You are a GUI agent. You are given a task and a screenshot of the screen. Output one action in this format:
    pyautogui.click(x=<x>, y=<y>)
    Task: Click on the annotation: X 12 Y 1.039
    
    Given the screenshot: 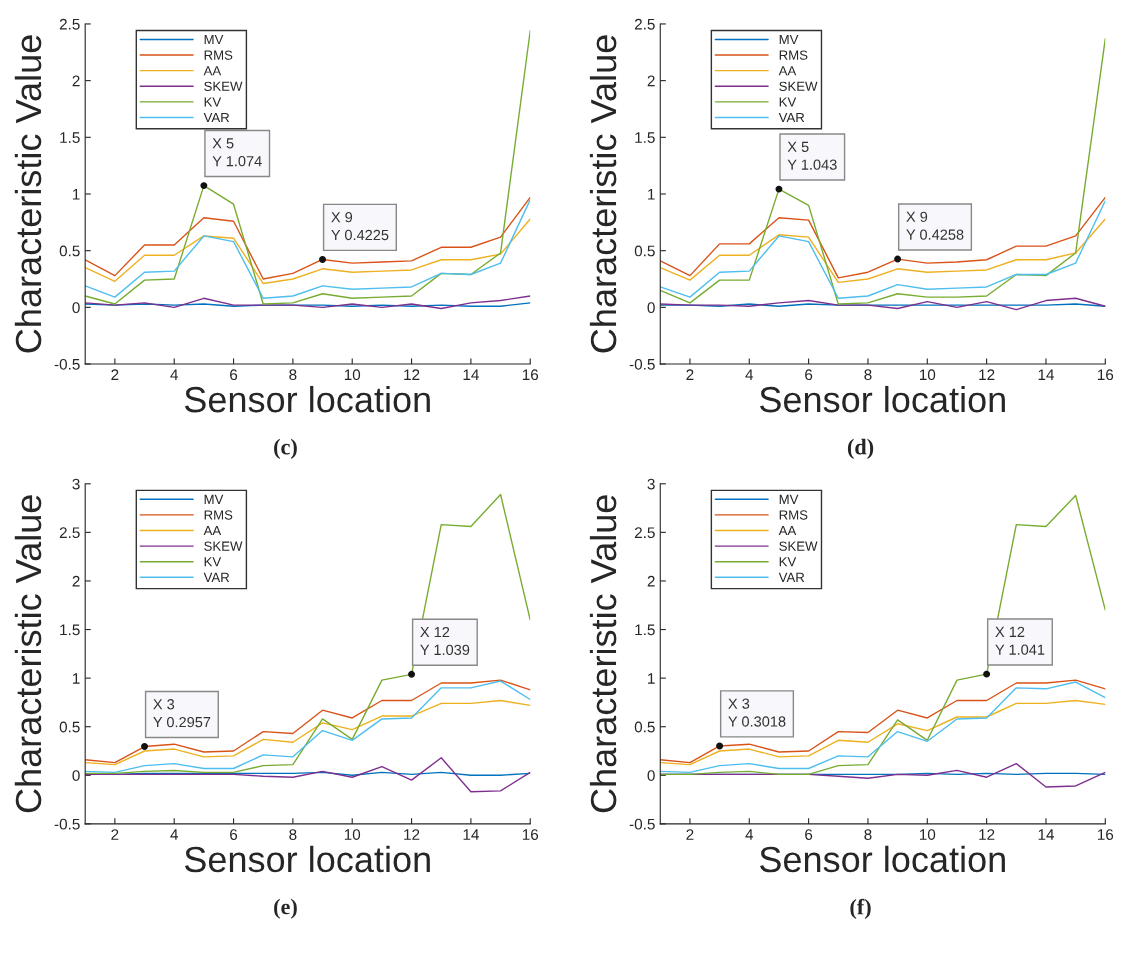 What is the action you would take?
    pyautogui.click(x=445, y=641)
    